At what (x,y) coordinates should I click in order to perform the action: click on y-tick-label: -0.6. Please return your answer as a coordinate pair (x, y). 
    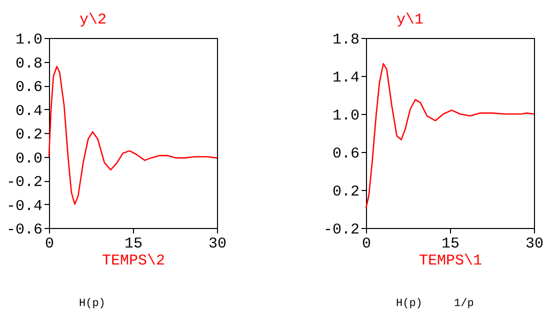
    Looking at the image, I should click on (24, 230).